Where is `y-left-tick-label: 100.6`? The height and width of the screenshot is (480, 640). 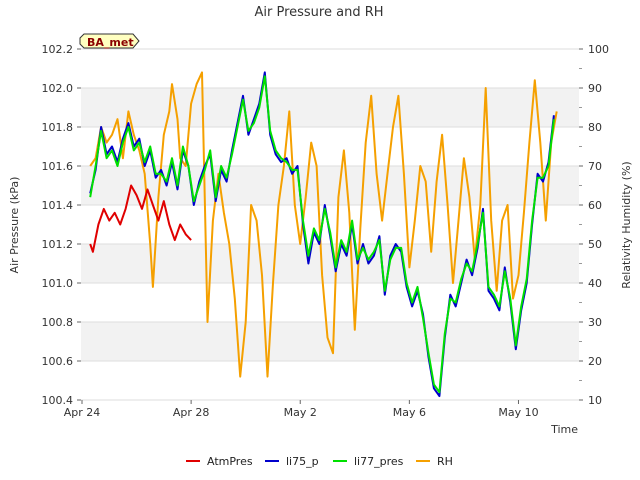 y-left-tick-label: 100.6 is located at coordinates (58, 361).